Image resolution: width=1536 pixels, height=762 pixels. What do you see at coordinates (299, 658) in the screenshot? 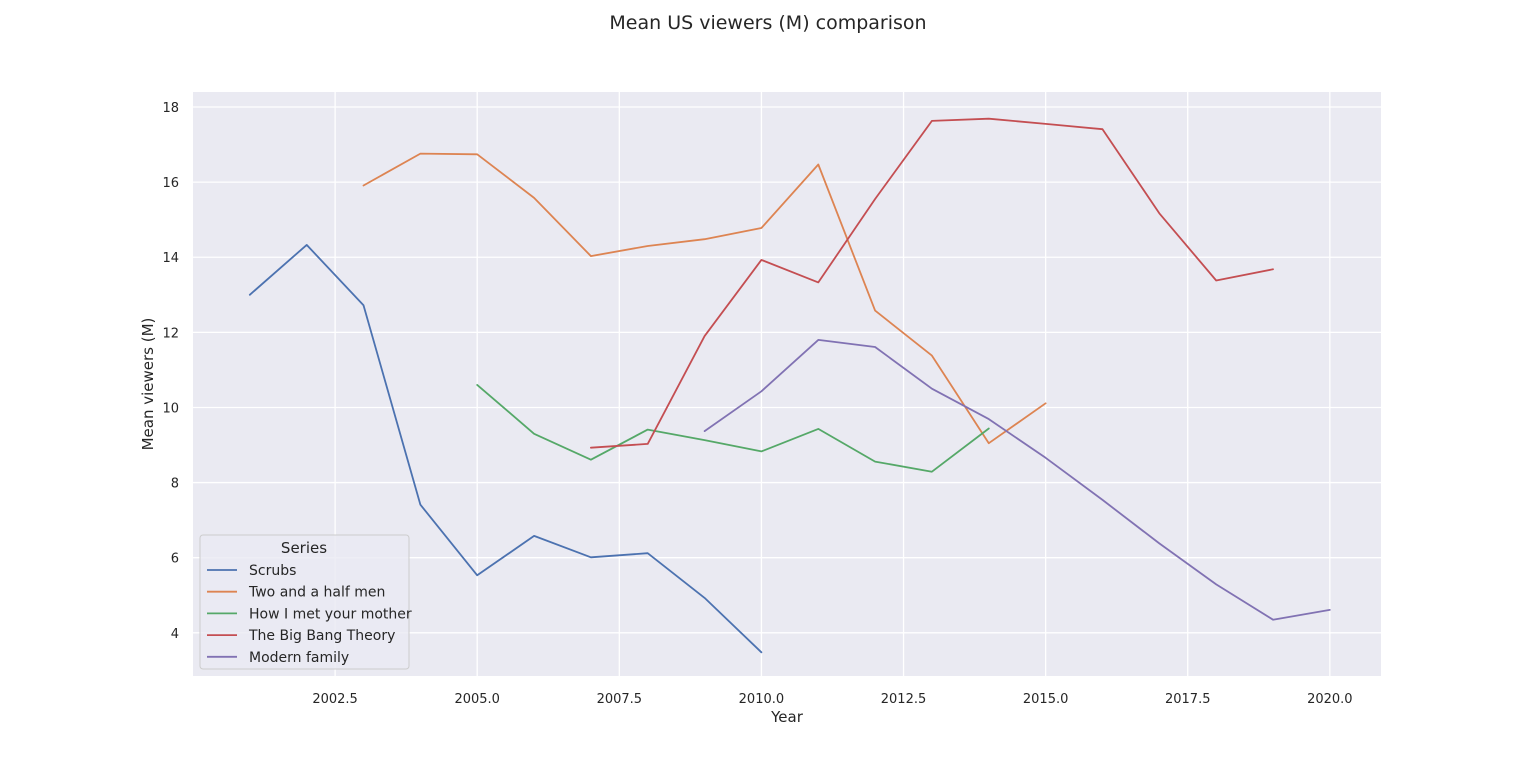
I see `legend-label: Modern family` at bounding box center [299, 658].